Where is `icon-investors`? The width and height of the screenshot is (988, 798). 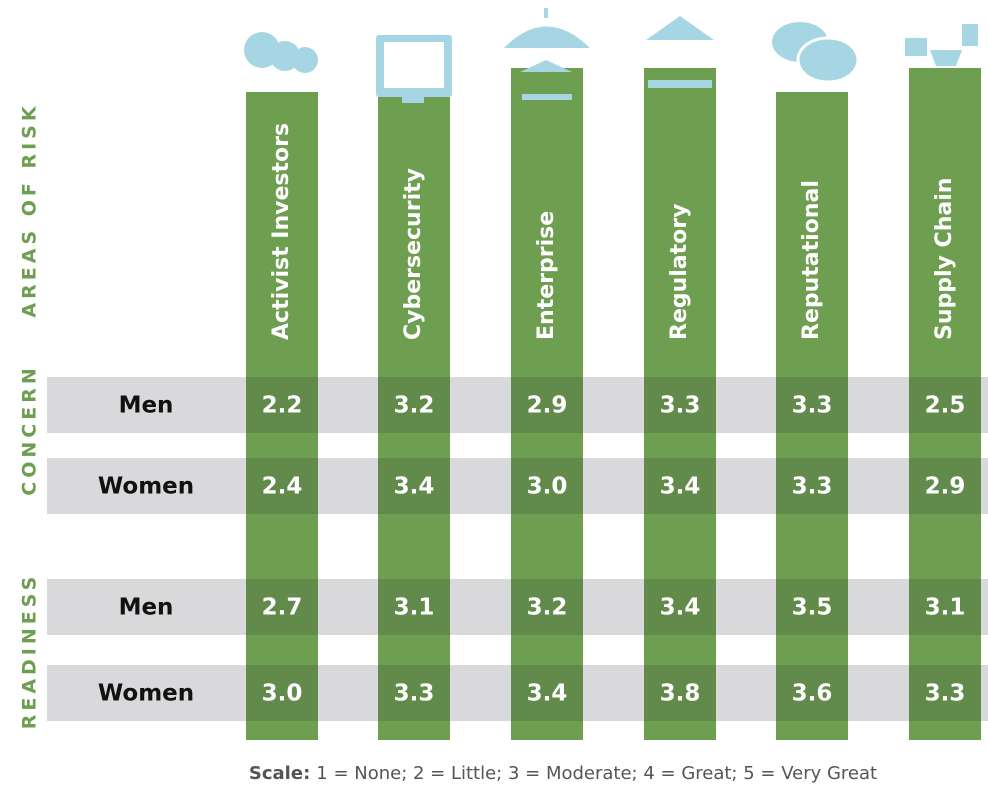 icon-investors is located at coordinates (281, 52).